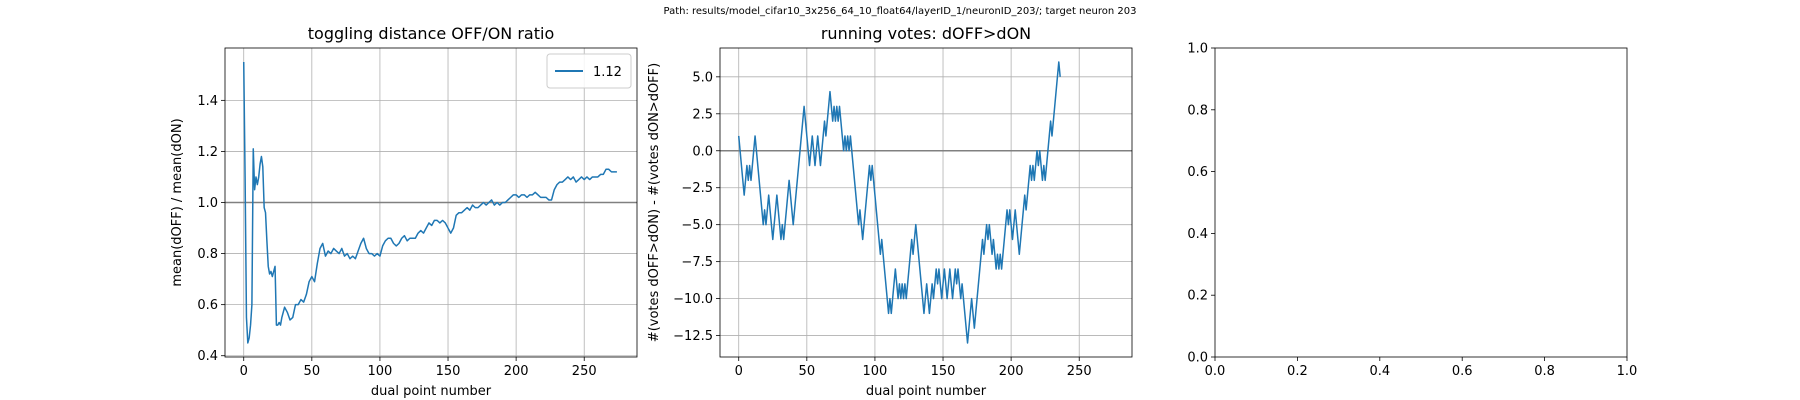 The image size is (1800, 400). I want to click on y-axis-label: mean(dOFF) / mean(dON), so click(177, 202).